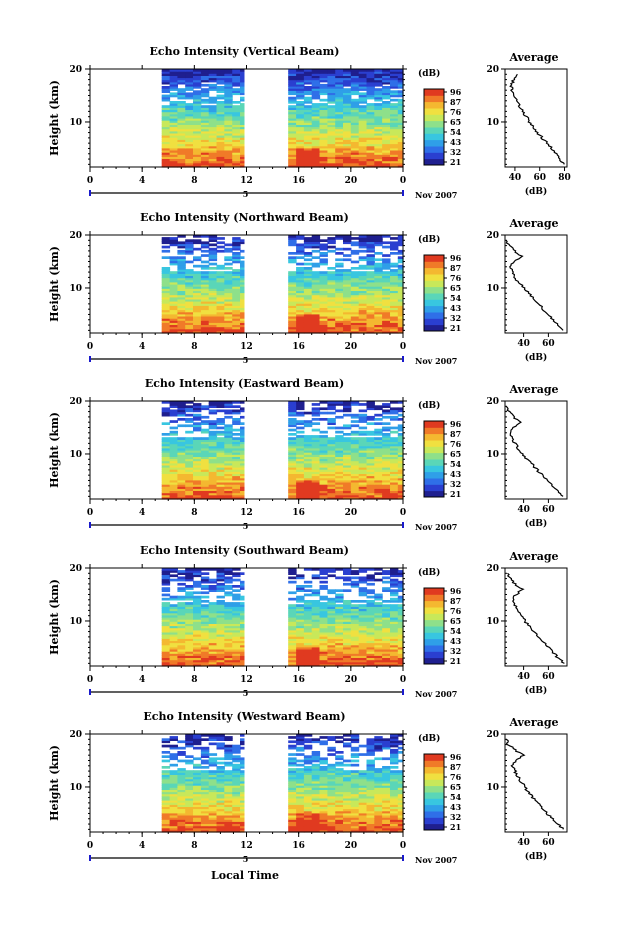  What do you see at coordinates (455, 122) in the screenshot?
I see `colorbar-tick-label: 65` at bounding box center [455, 122].